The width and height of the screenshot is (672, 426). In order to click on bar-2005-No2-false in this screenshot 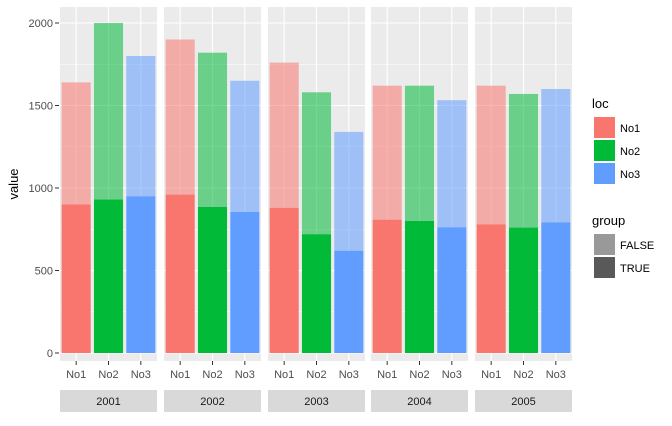, I will do `click(523, 160)`.